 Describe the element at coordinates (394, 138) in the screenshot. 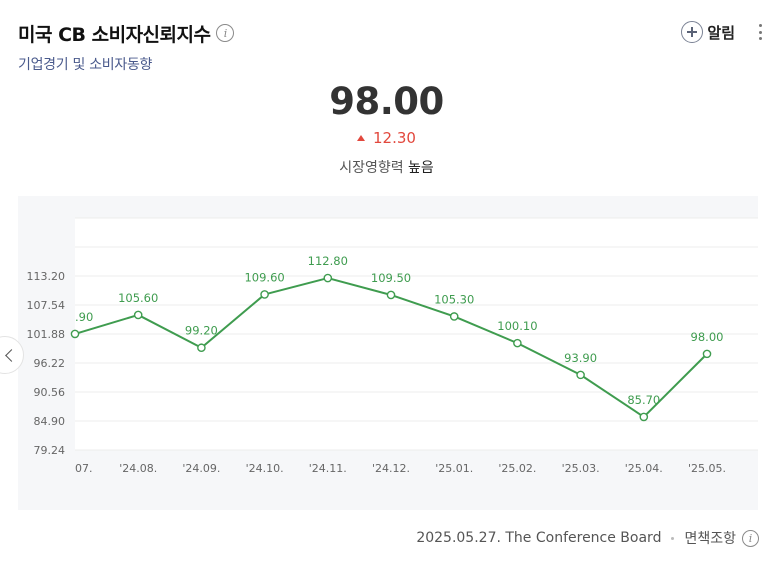

I see `change-amount: 12.30` at that location.